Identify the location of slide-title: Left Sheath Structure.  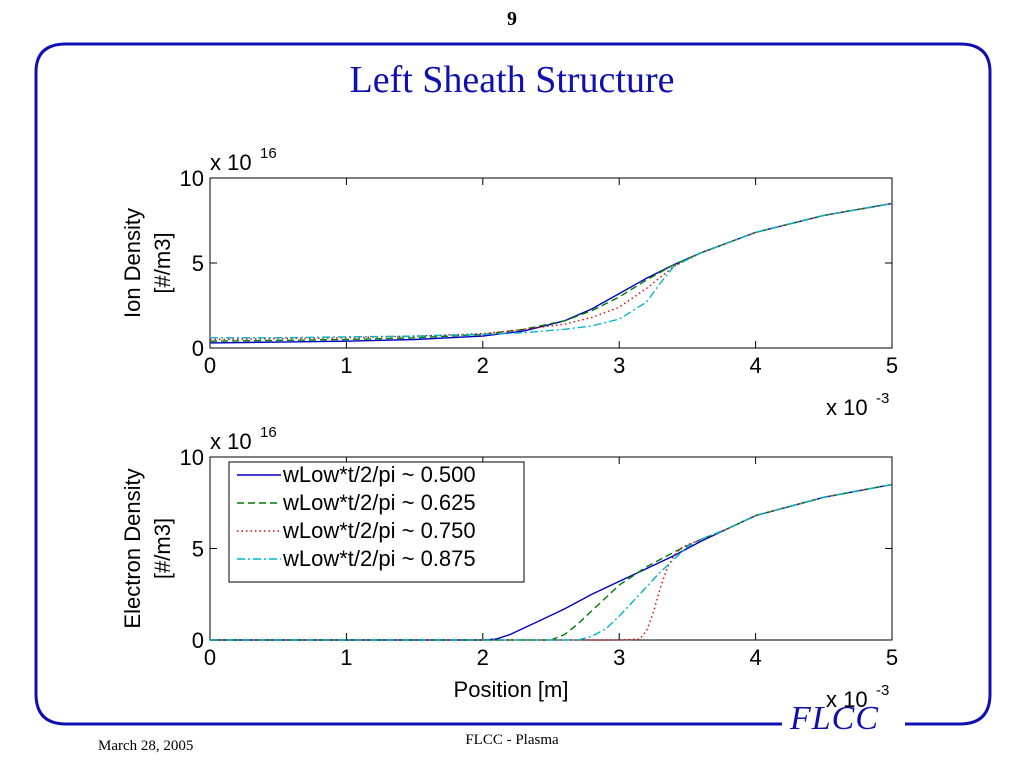
(512, 80).